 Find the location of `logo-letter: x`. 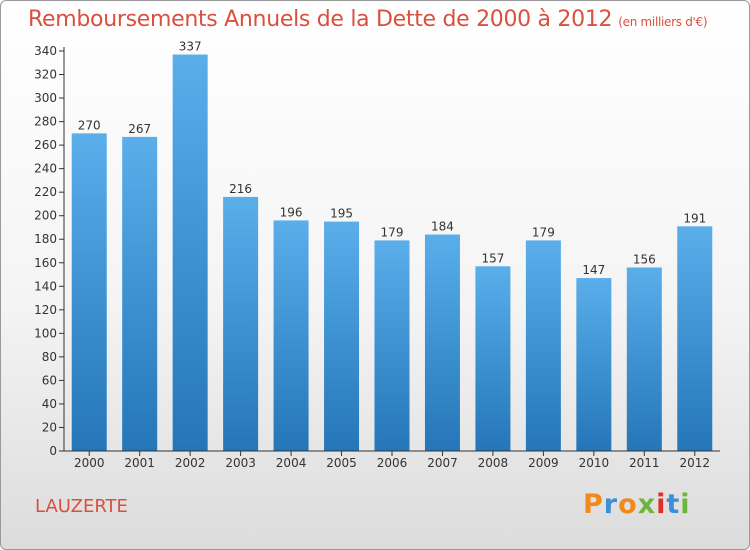

logo-letter: x is located at coordinates (647, 504).